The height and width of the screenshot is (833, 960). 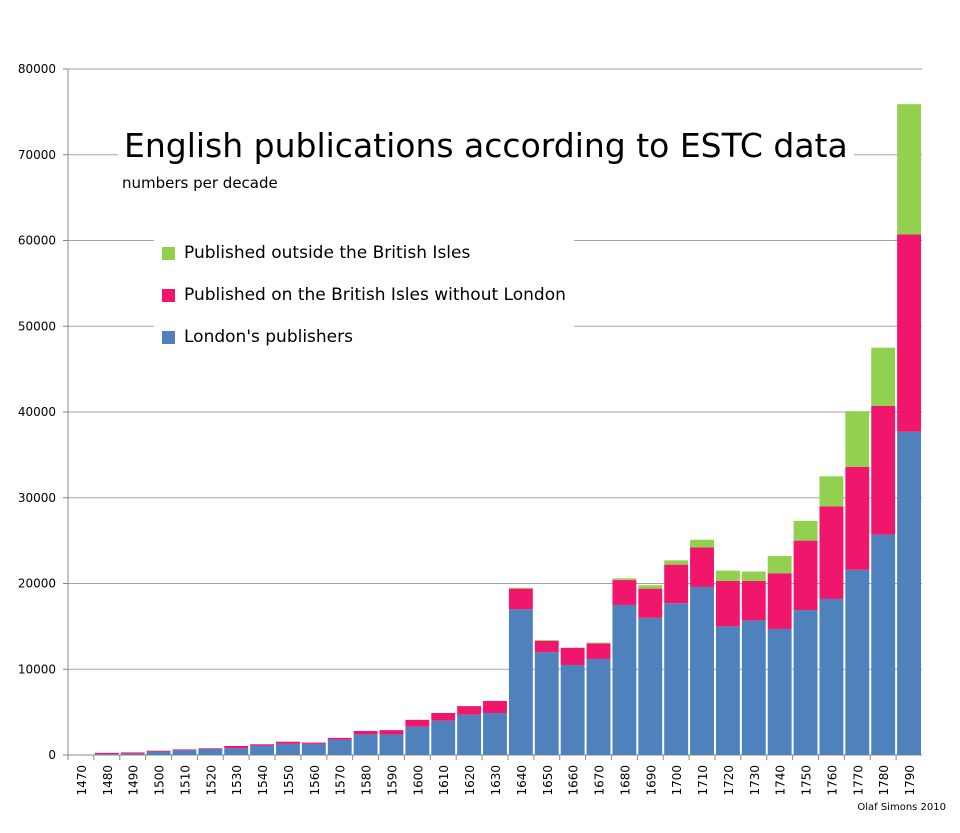 I want to click on x-tick-label: 1620, so click(x=470, y=780).